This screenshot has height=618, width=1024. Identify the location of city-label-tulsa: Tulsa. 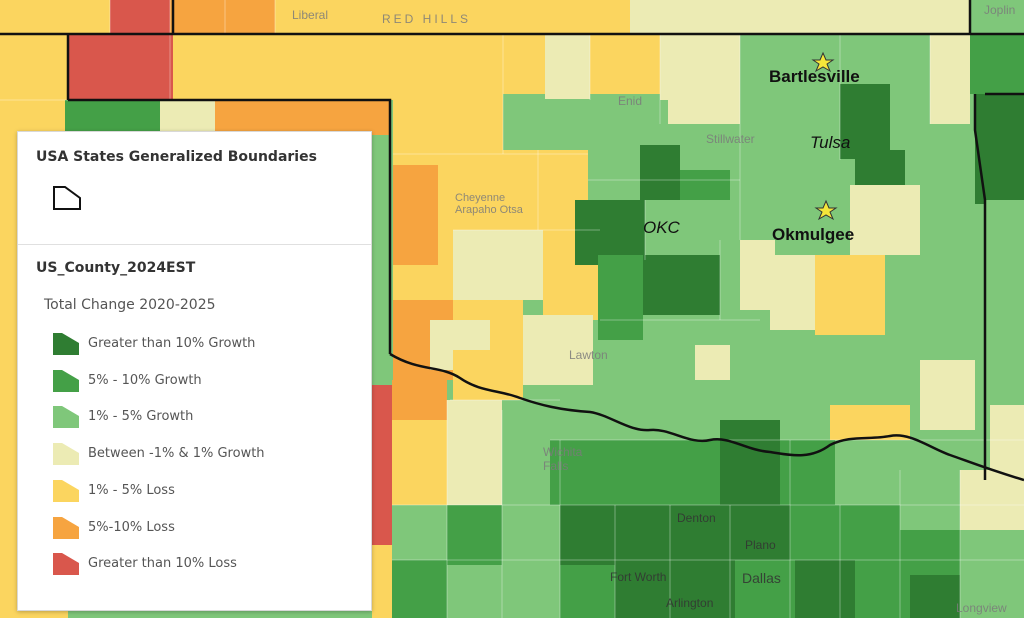
(830, 142).